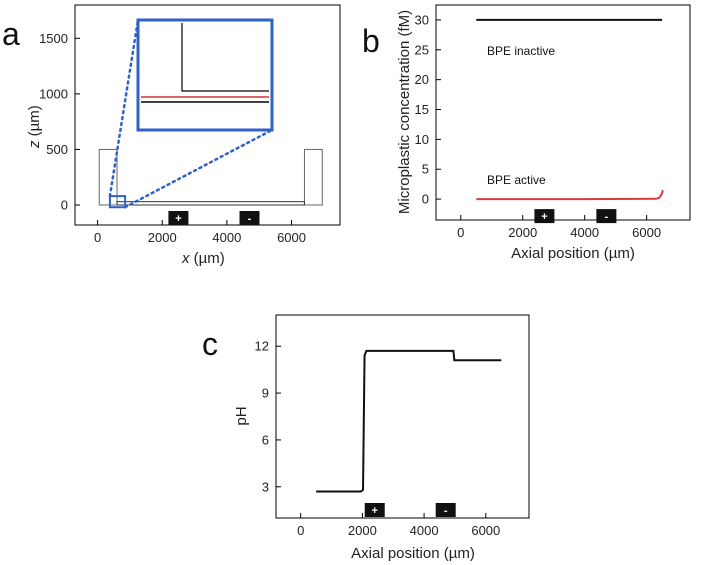  I want to click on panel-a-electrode-sign: +, so click(178, 219).